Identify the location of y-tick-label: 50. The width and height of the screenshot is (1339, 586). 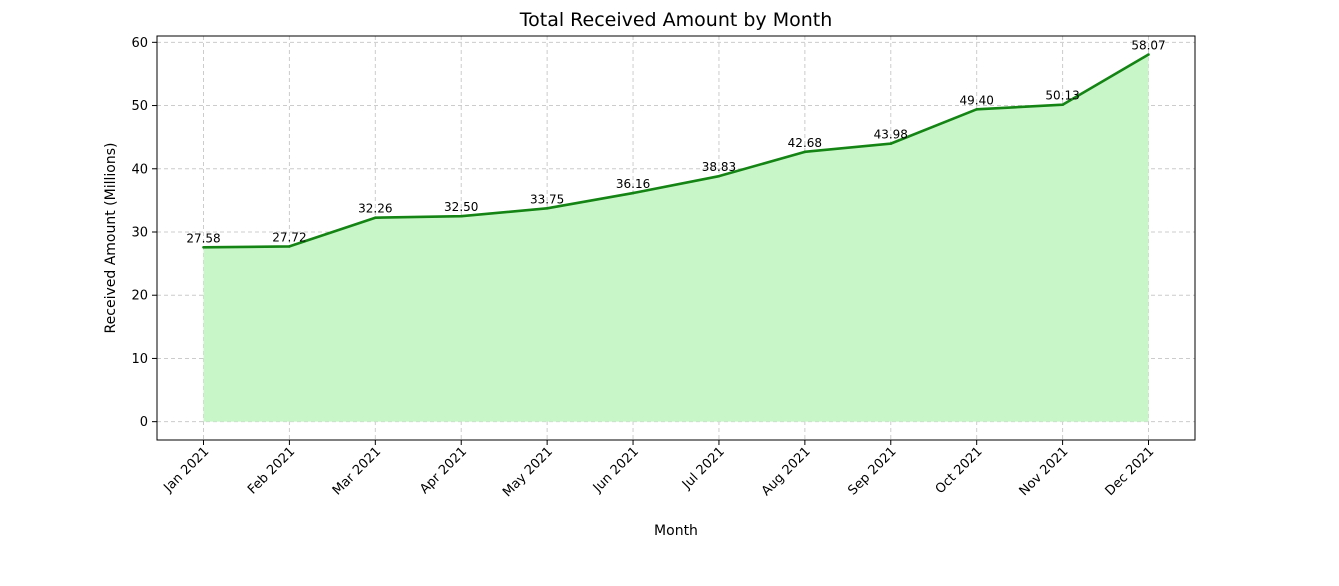
(139, 106).